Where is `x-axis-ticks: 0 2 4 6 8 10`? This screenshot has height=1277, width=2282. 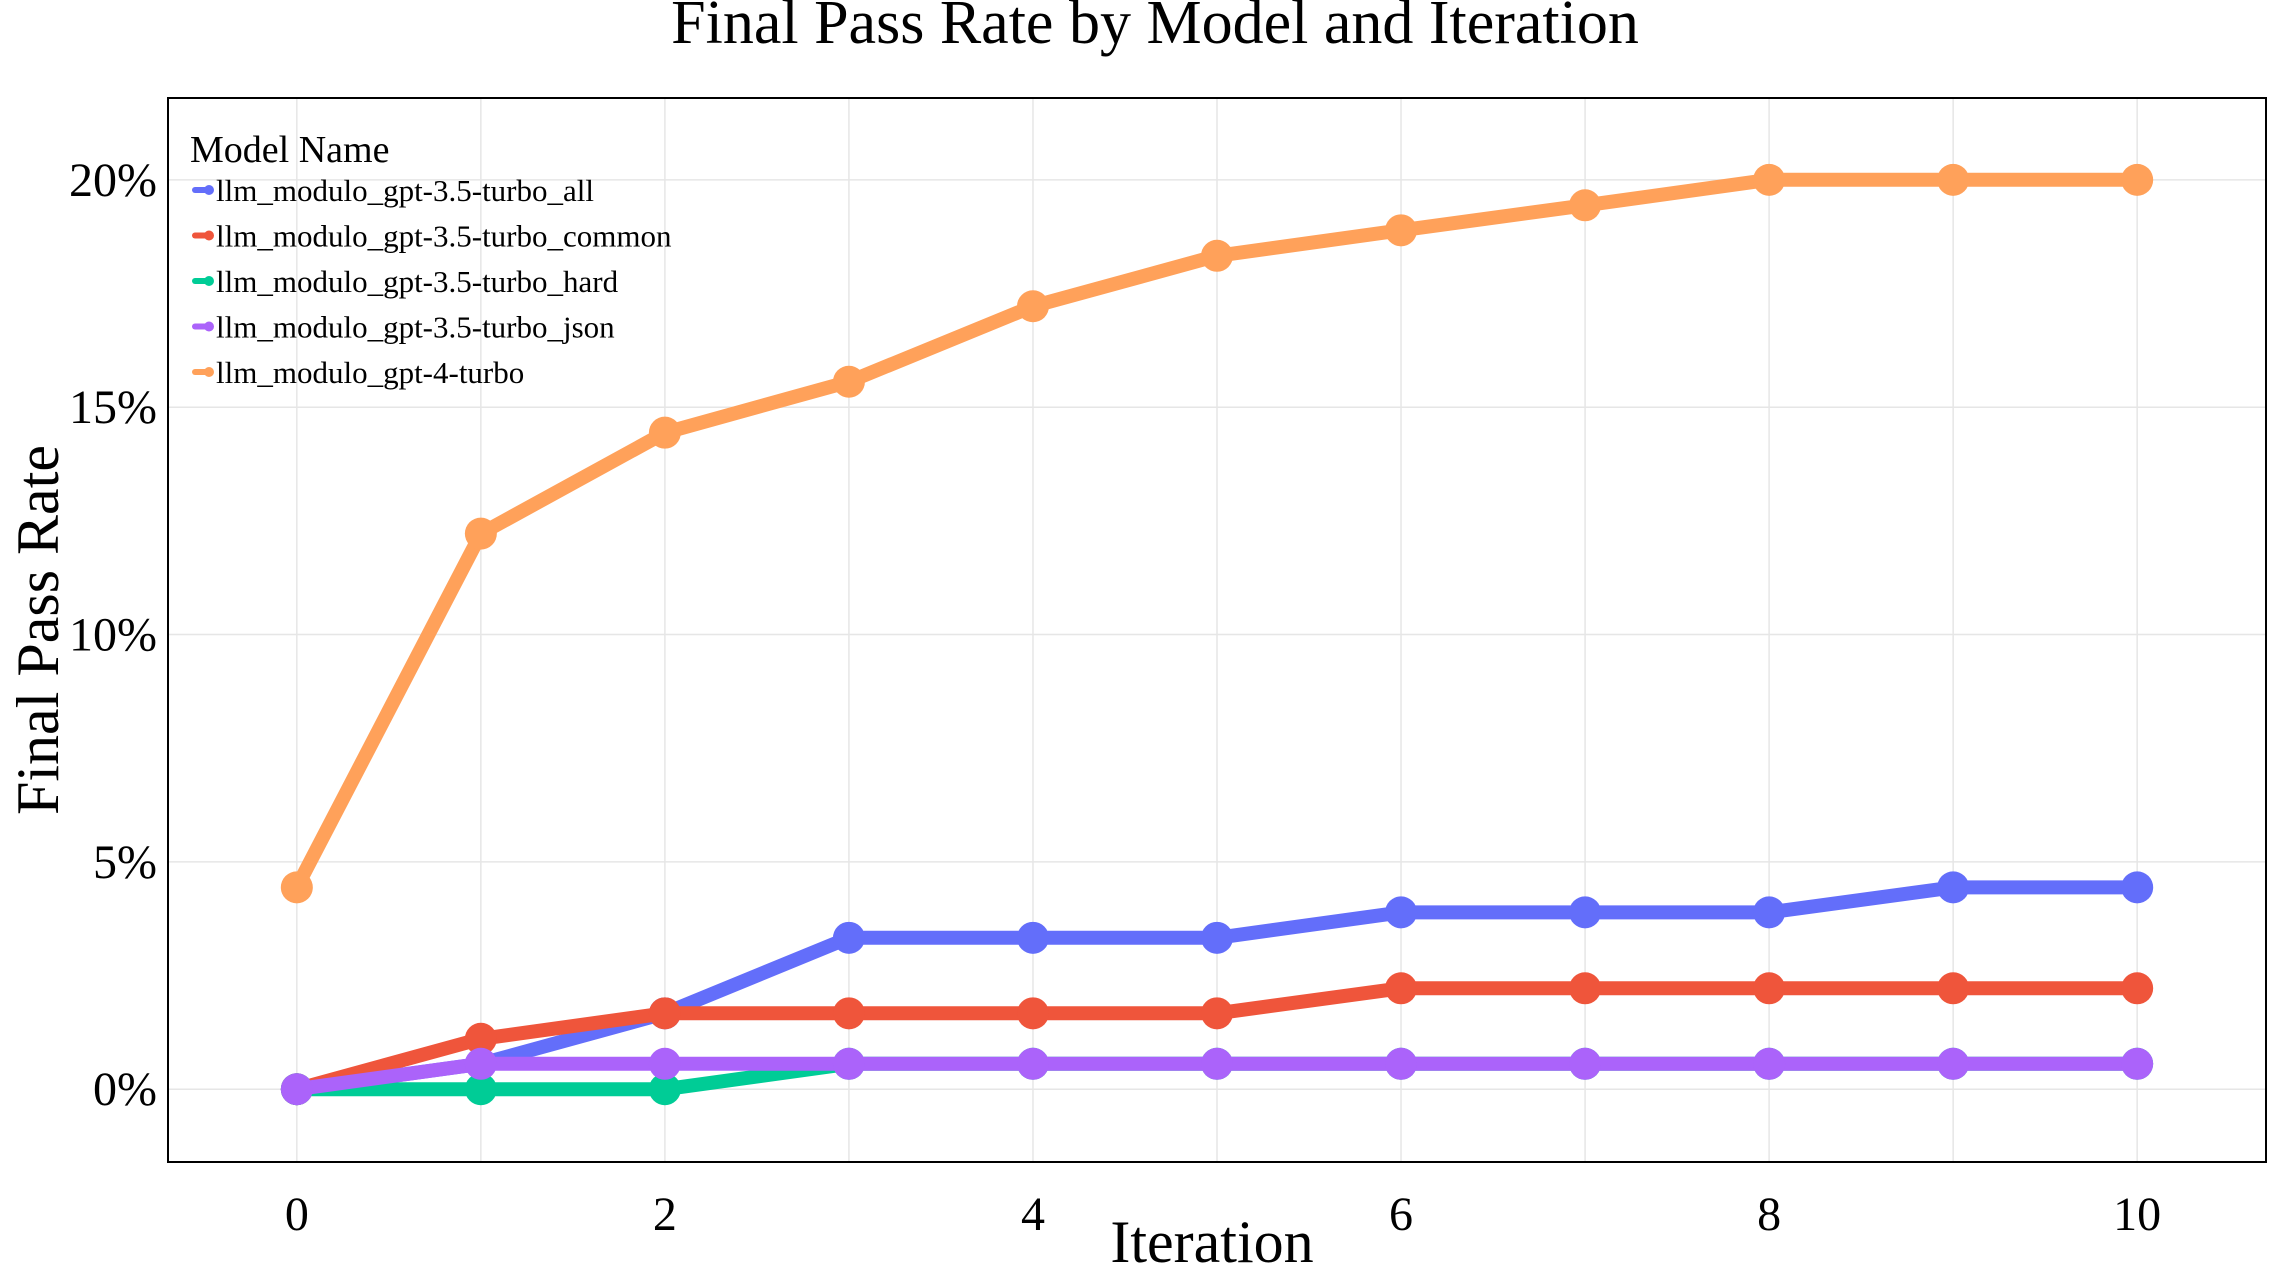 x-axis-ticks: 0 2 4 6 8 10 is located at coordinates (1223, 1214).